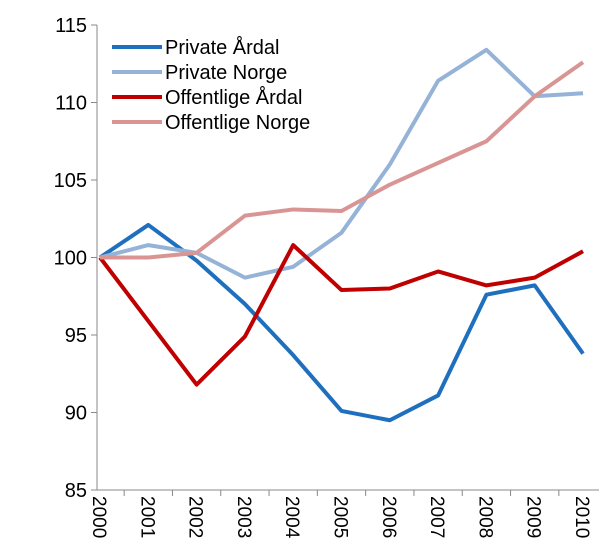 This screenshot has height=556, width=599. I want to click on x-tick-label: 2009, so click(533, 517).